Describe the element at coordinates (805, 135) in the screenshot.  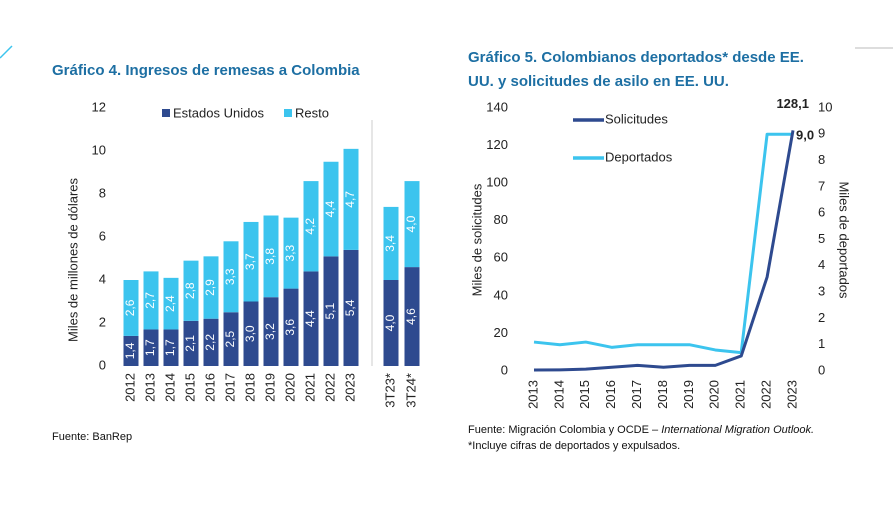
I see `value-label: 9,0` at that location.